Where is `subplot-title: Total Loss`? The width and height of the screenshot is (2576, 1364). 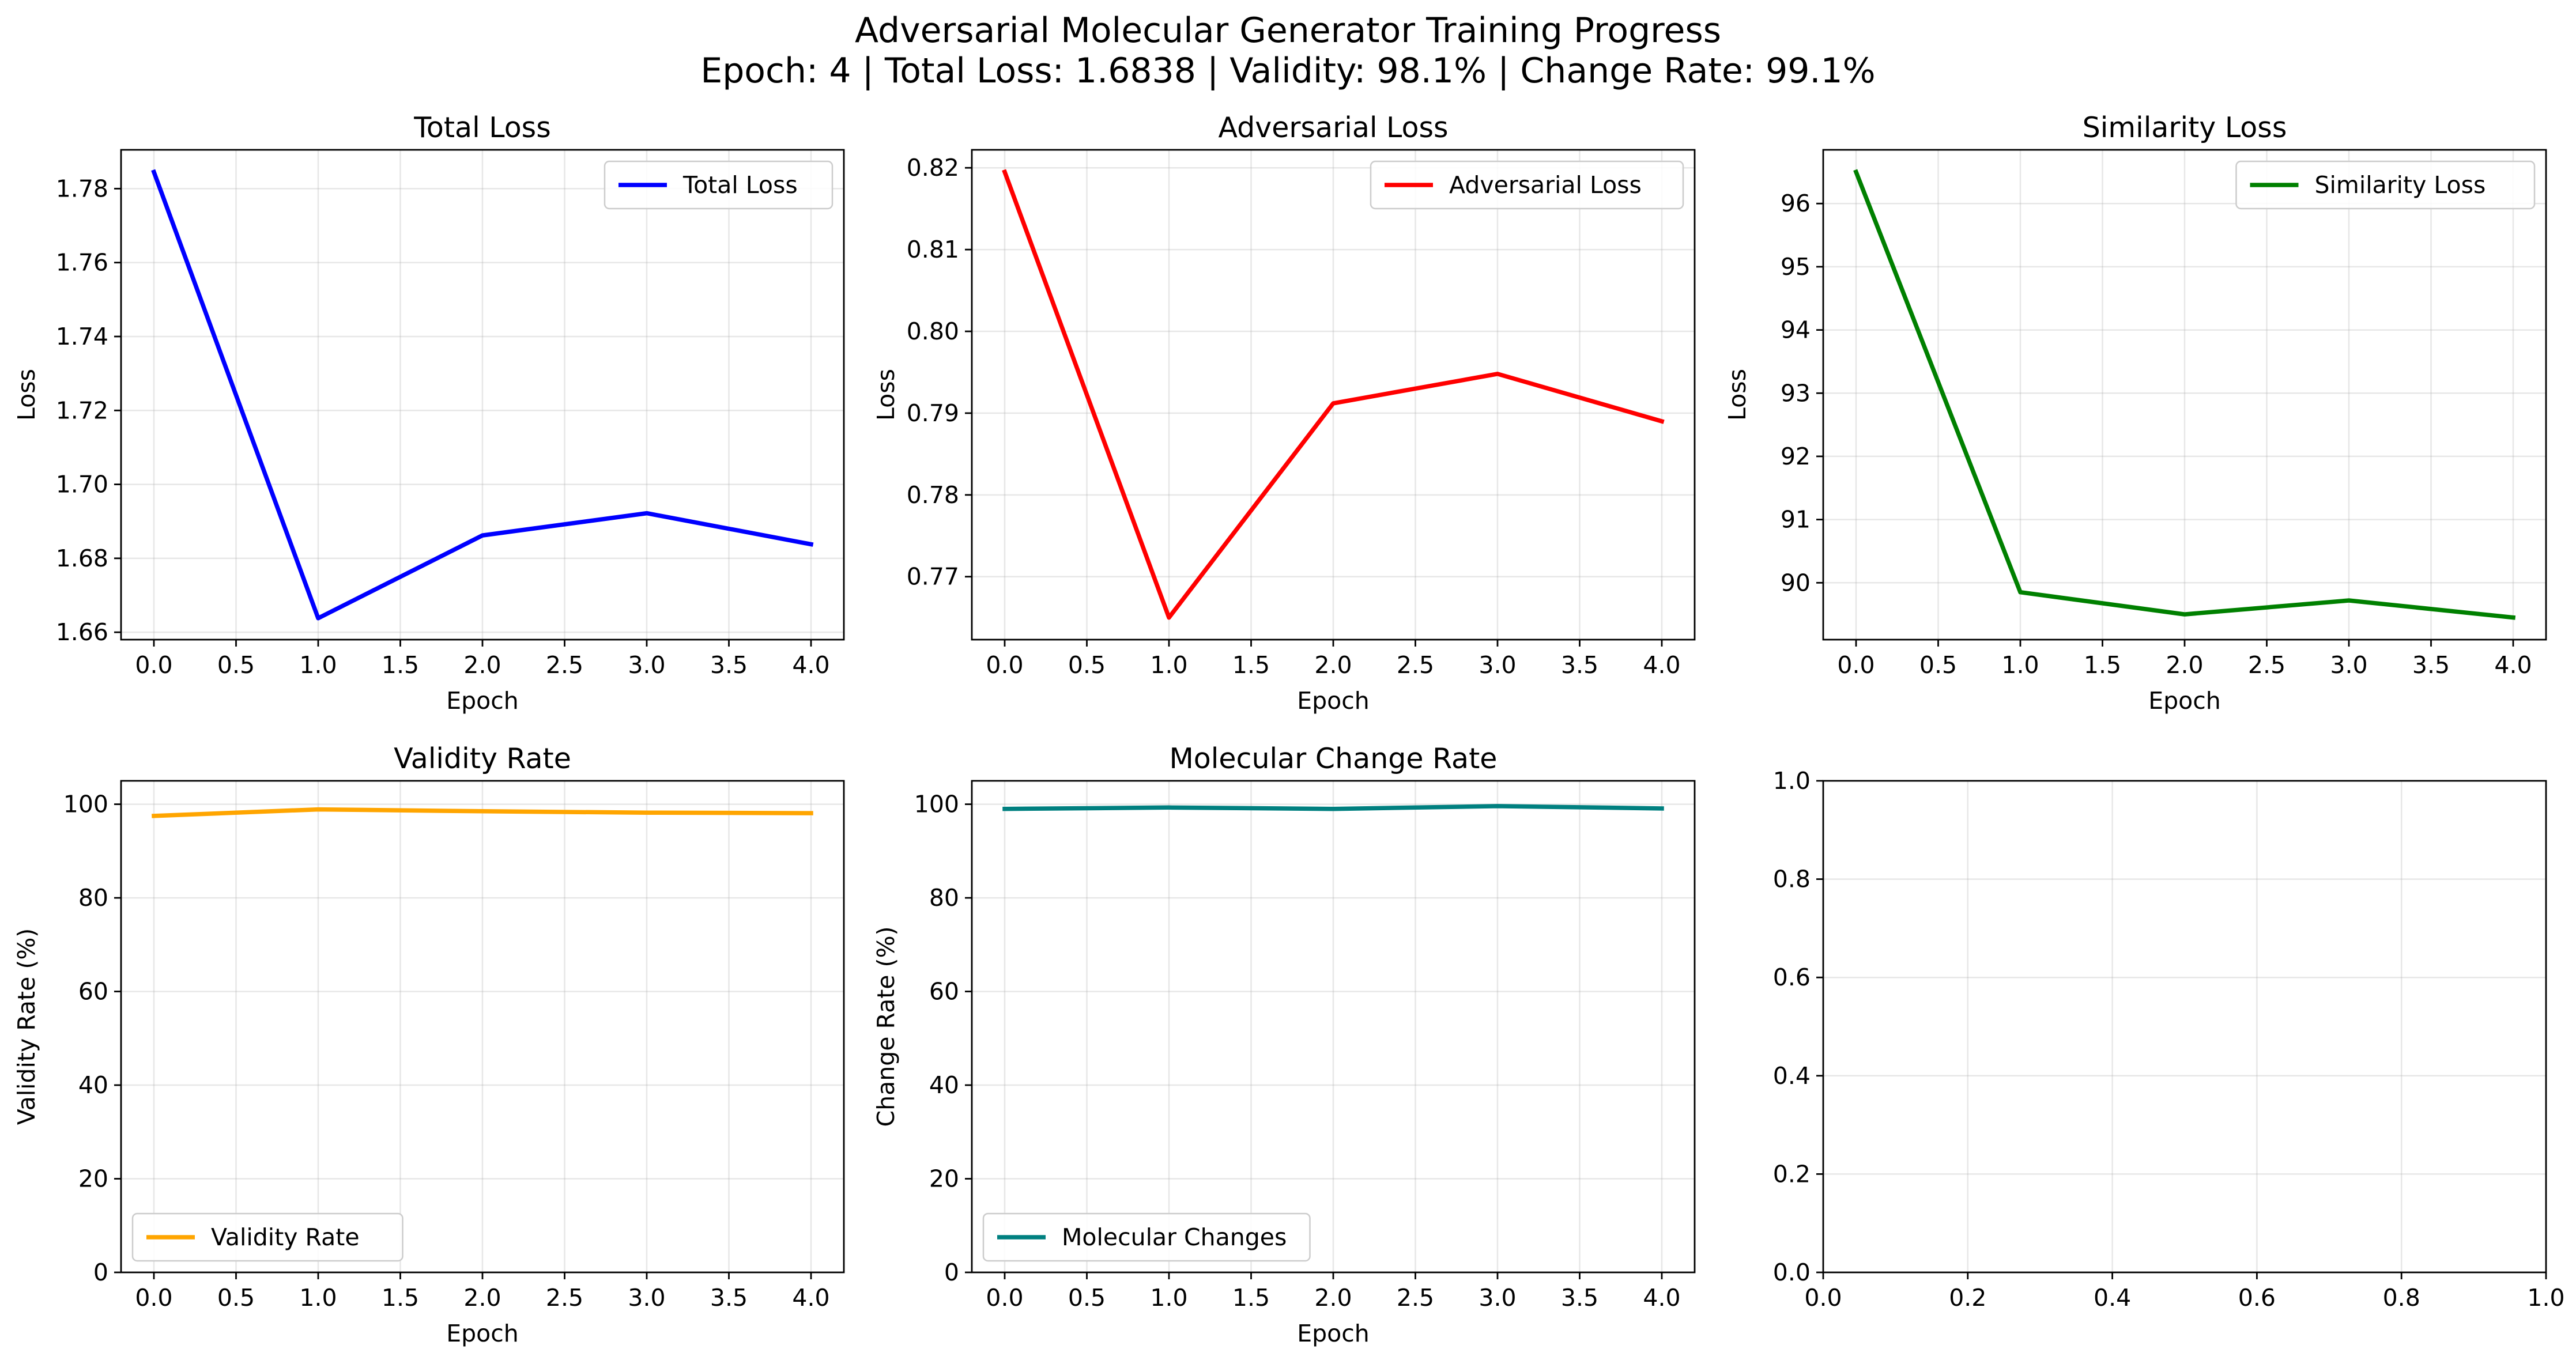
subplot-title: Total Loss is located at coordinates (482, 127).